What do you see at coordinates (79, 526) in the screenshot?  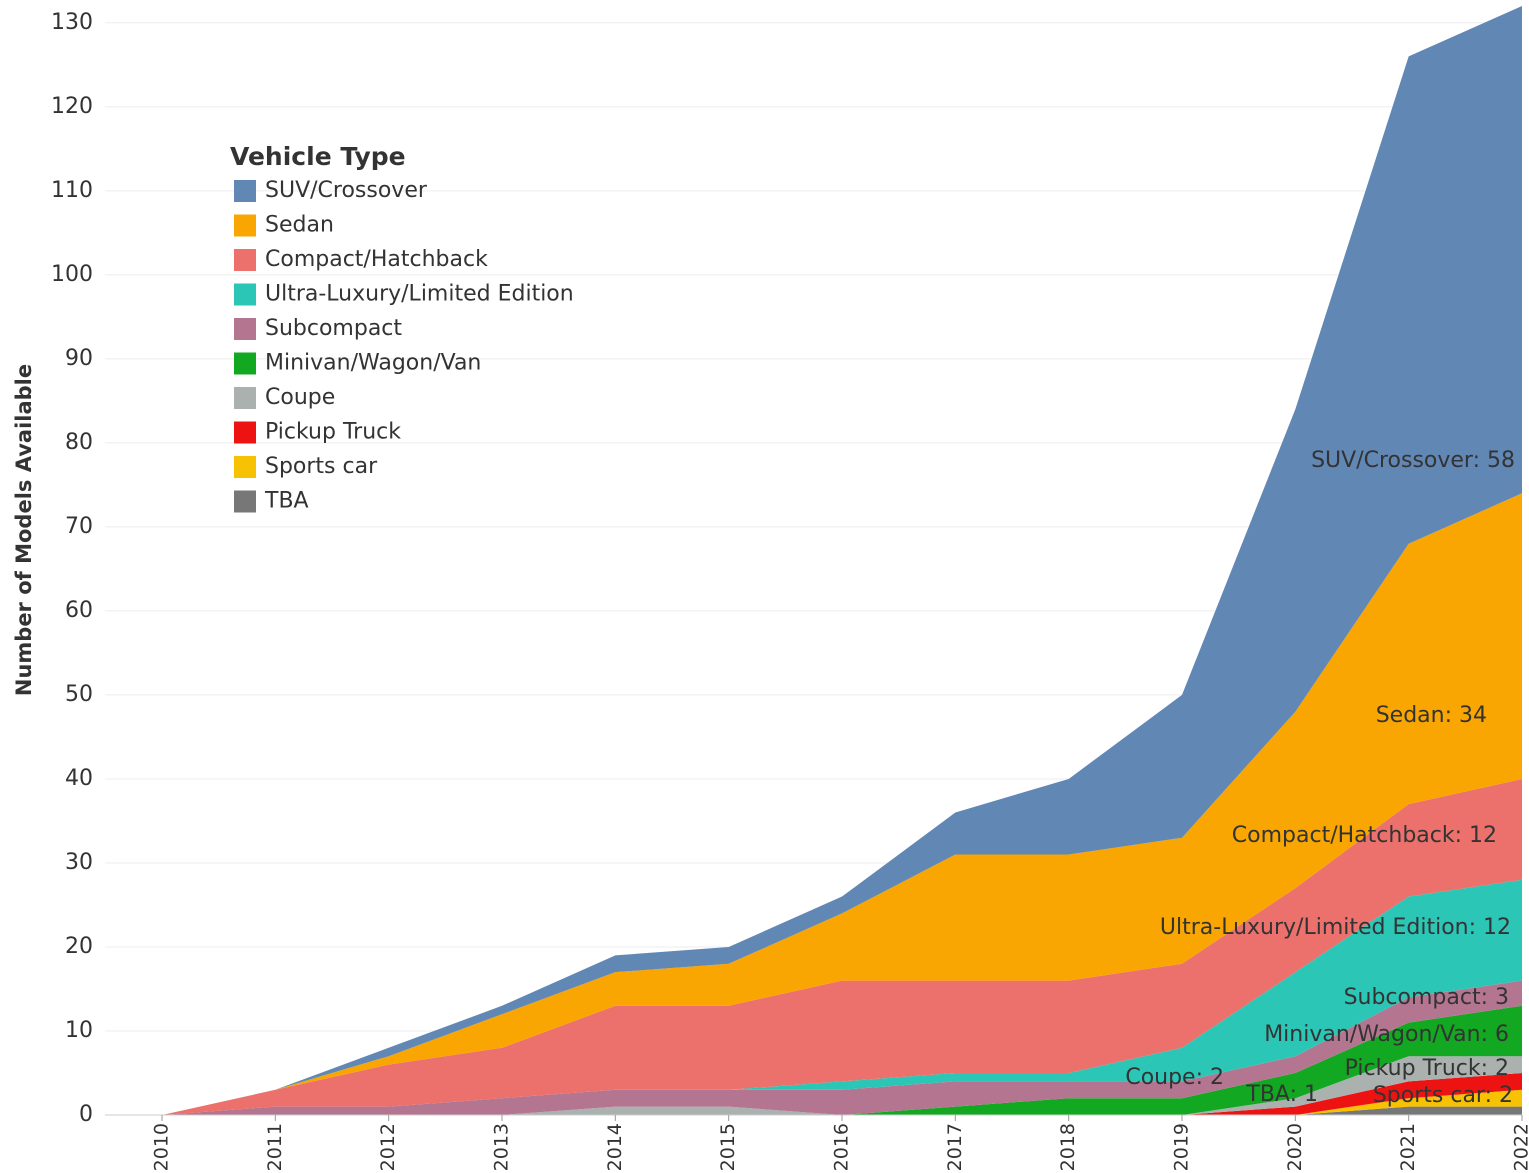 I see `y-tick-label: 70` at bounding box center [79, 526].